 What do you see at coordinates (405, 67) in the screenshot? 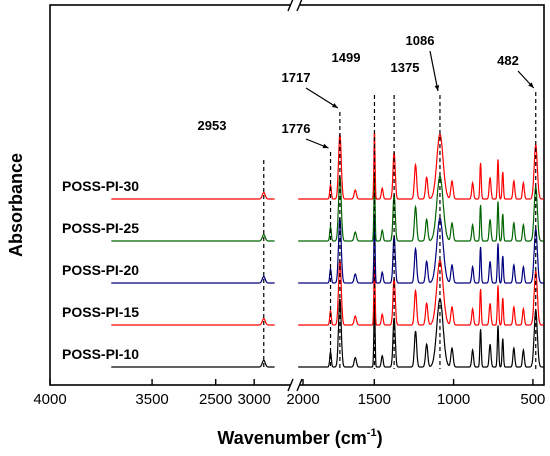
I see `peak-label: 1375` at bounding box center [405, 67].